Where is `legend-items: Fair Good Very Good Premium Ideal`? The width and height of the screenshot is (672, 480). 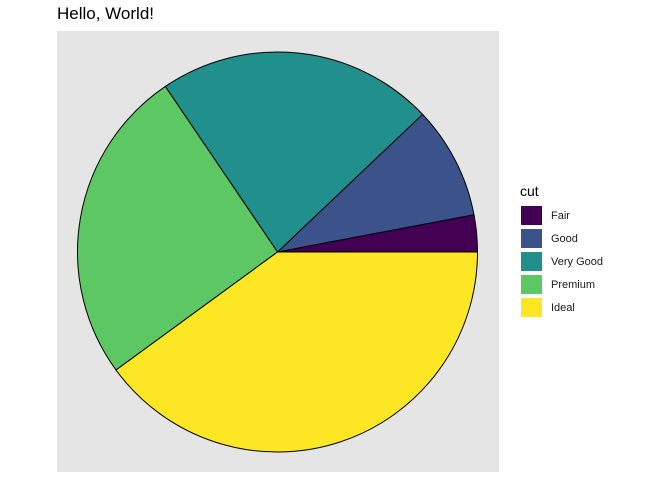 legend-items: Fair Good Very Good Premium Ideal is located at coordinates (561, 261).